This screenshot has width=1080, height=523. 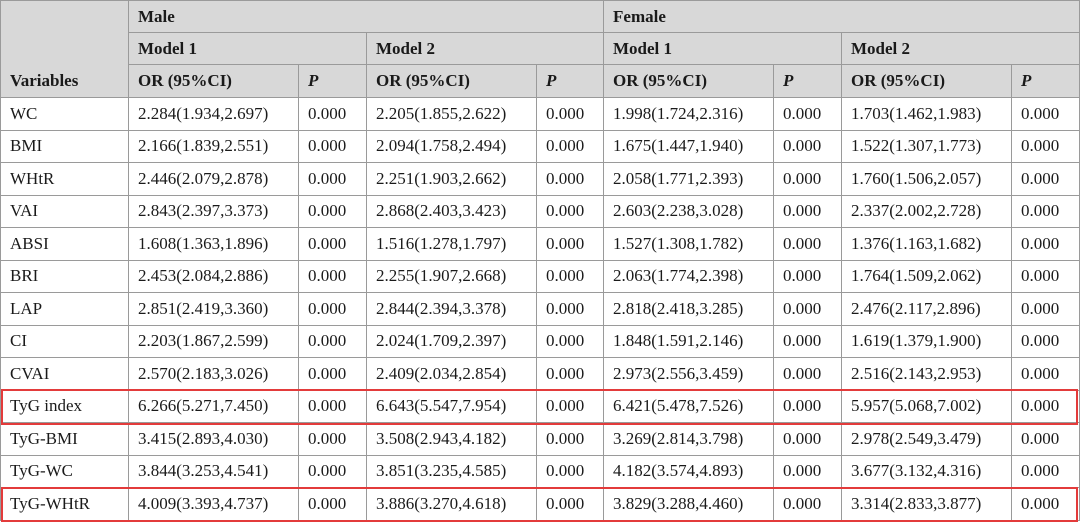 I want to click on or-ci-cell: 2.284(1.934,2.697), so click(x=213, y=114).